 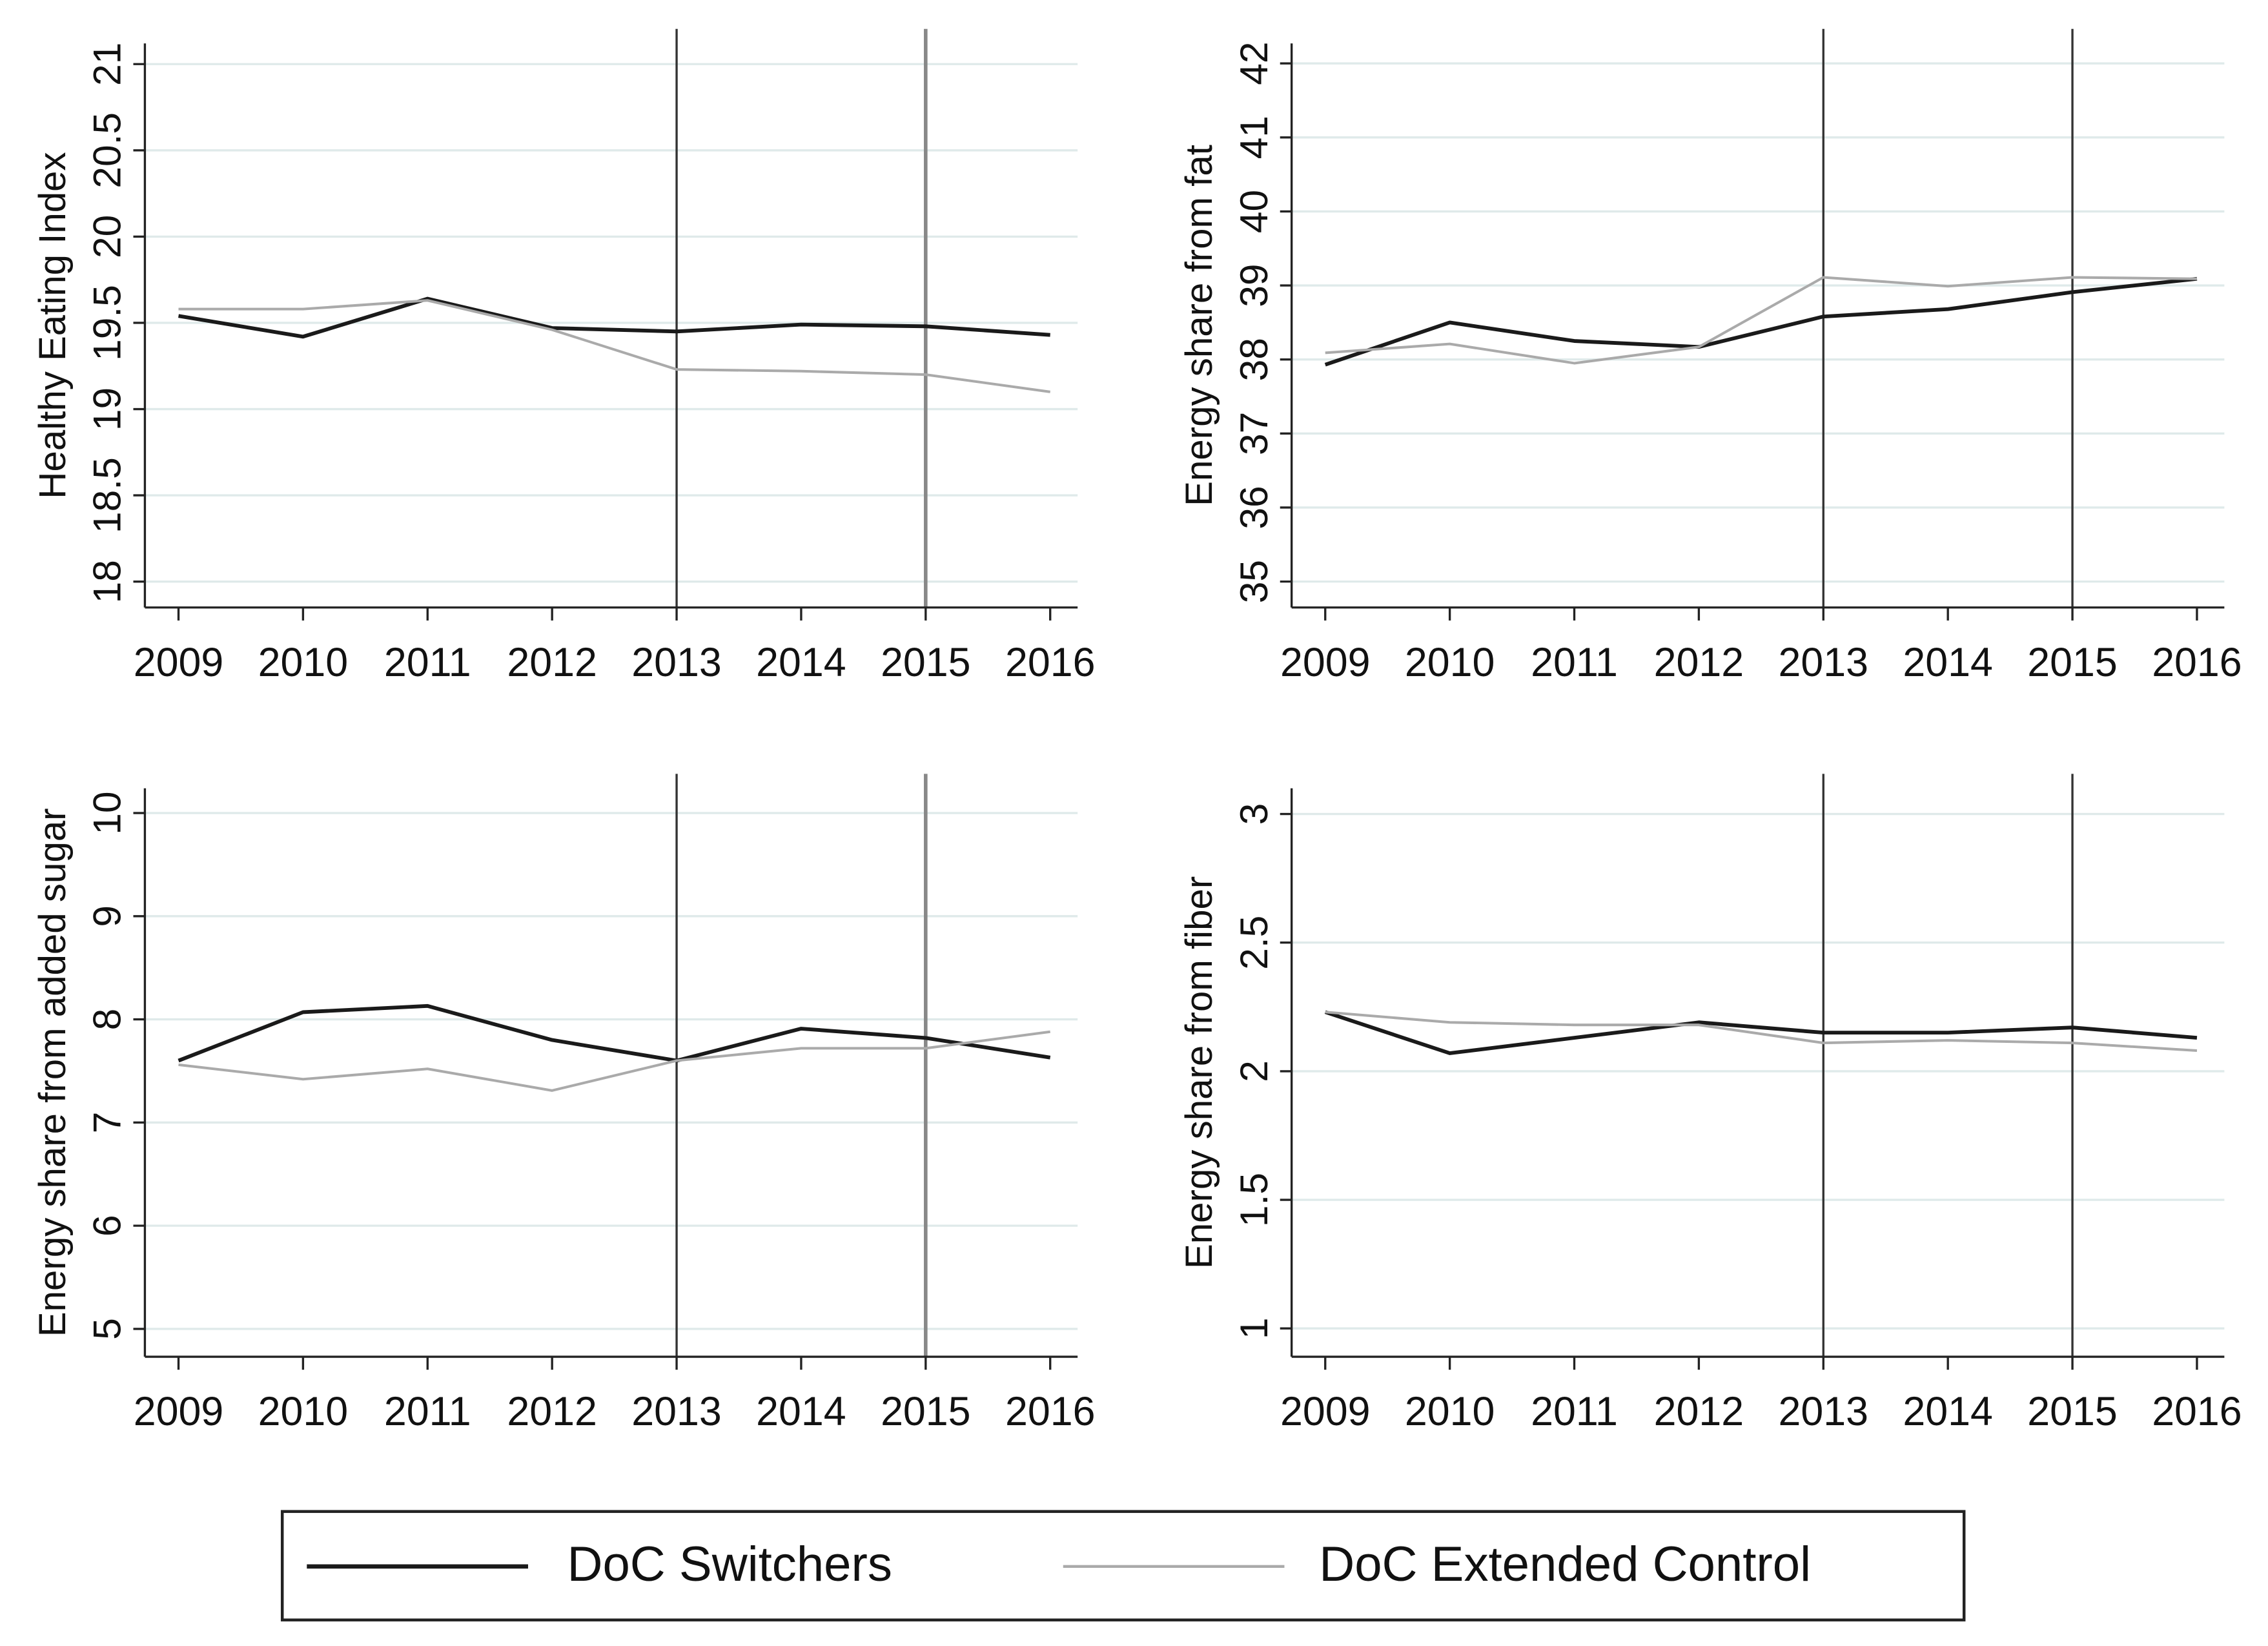 I want to click on legend-label: DoC Extended Control, so click(x=1565, y=1564).